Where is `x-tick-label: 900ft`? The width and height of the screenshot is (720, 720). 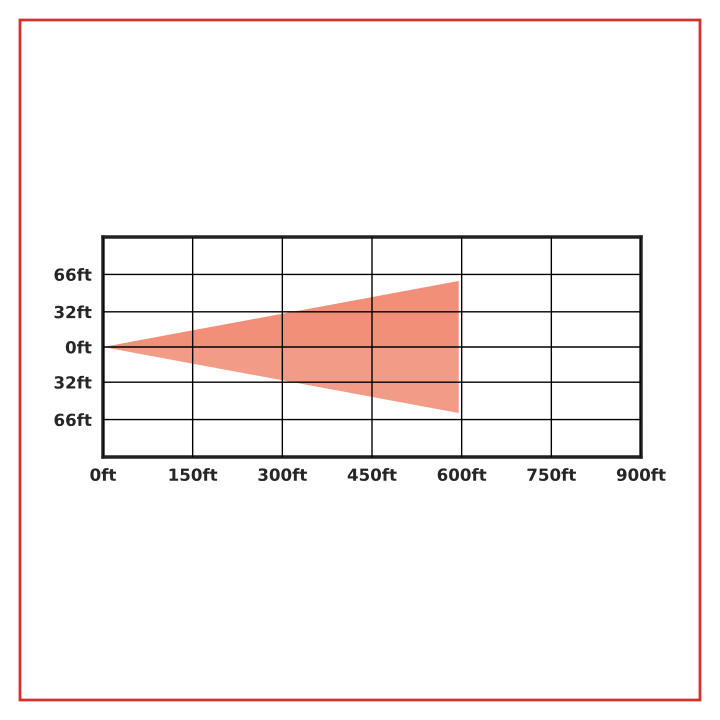 x-tick-label: 900ft is located at coordinates (641, 475).